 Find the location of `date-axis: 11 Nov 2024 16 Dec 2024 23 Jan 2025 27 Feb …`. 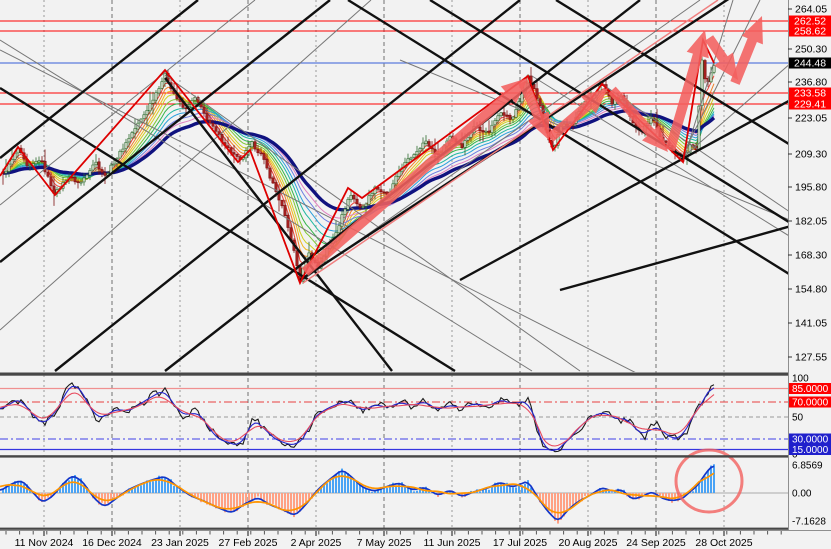

date-axis: 11 Nov 2024 16 Dec 2024 23 Jan 2025 27 Feb … is located at coordinates (393, 540).